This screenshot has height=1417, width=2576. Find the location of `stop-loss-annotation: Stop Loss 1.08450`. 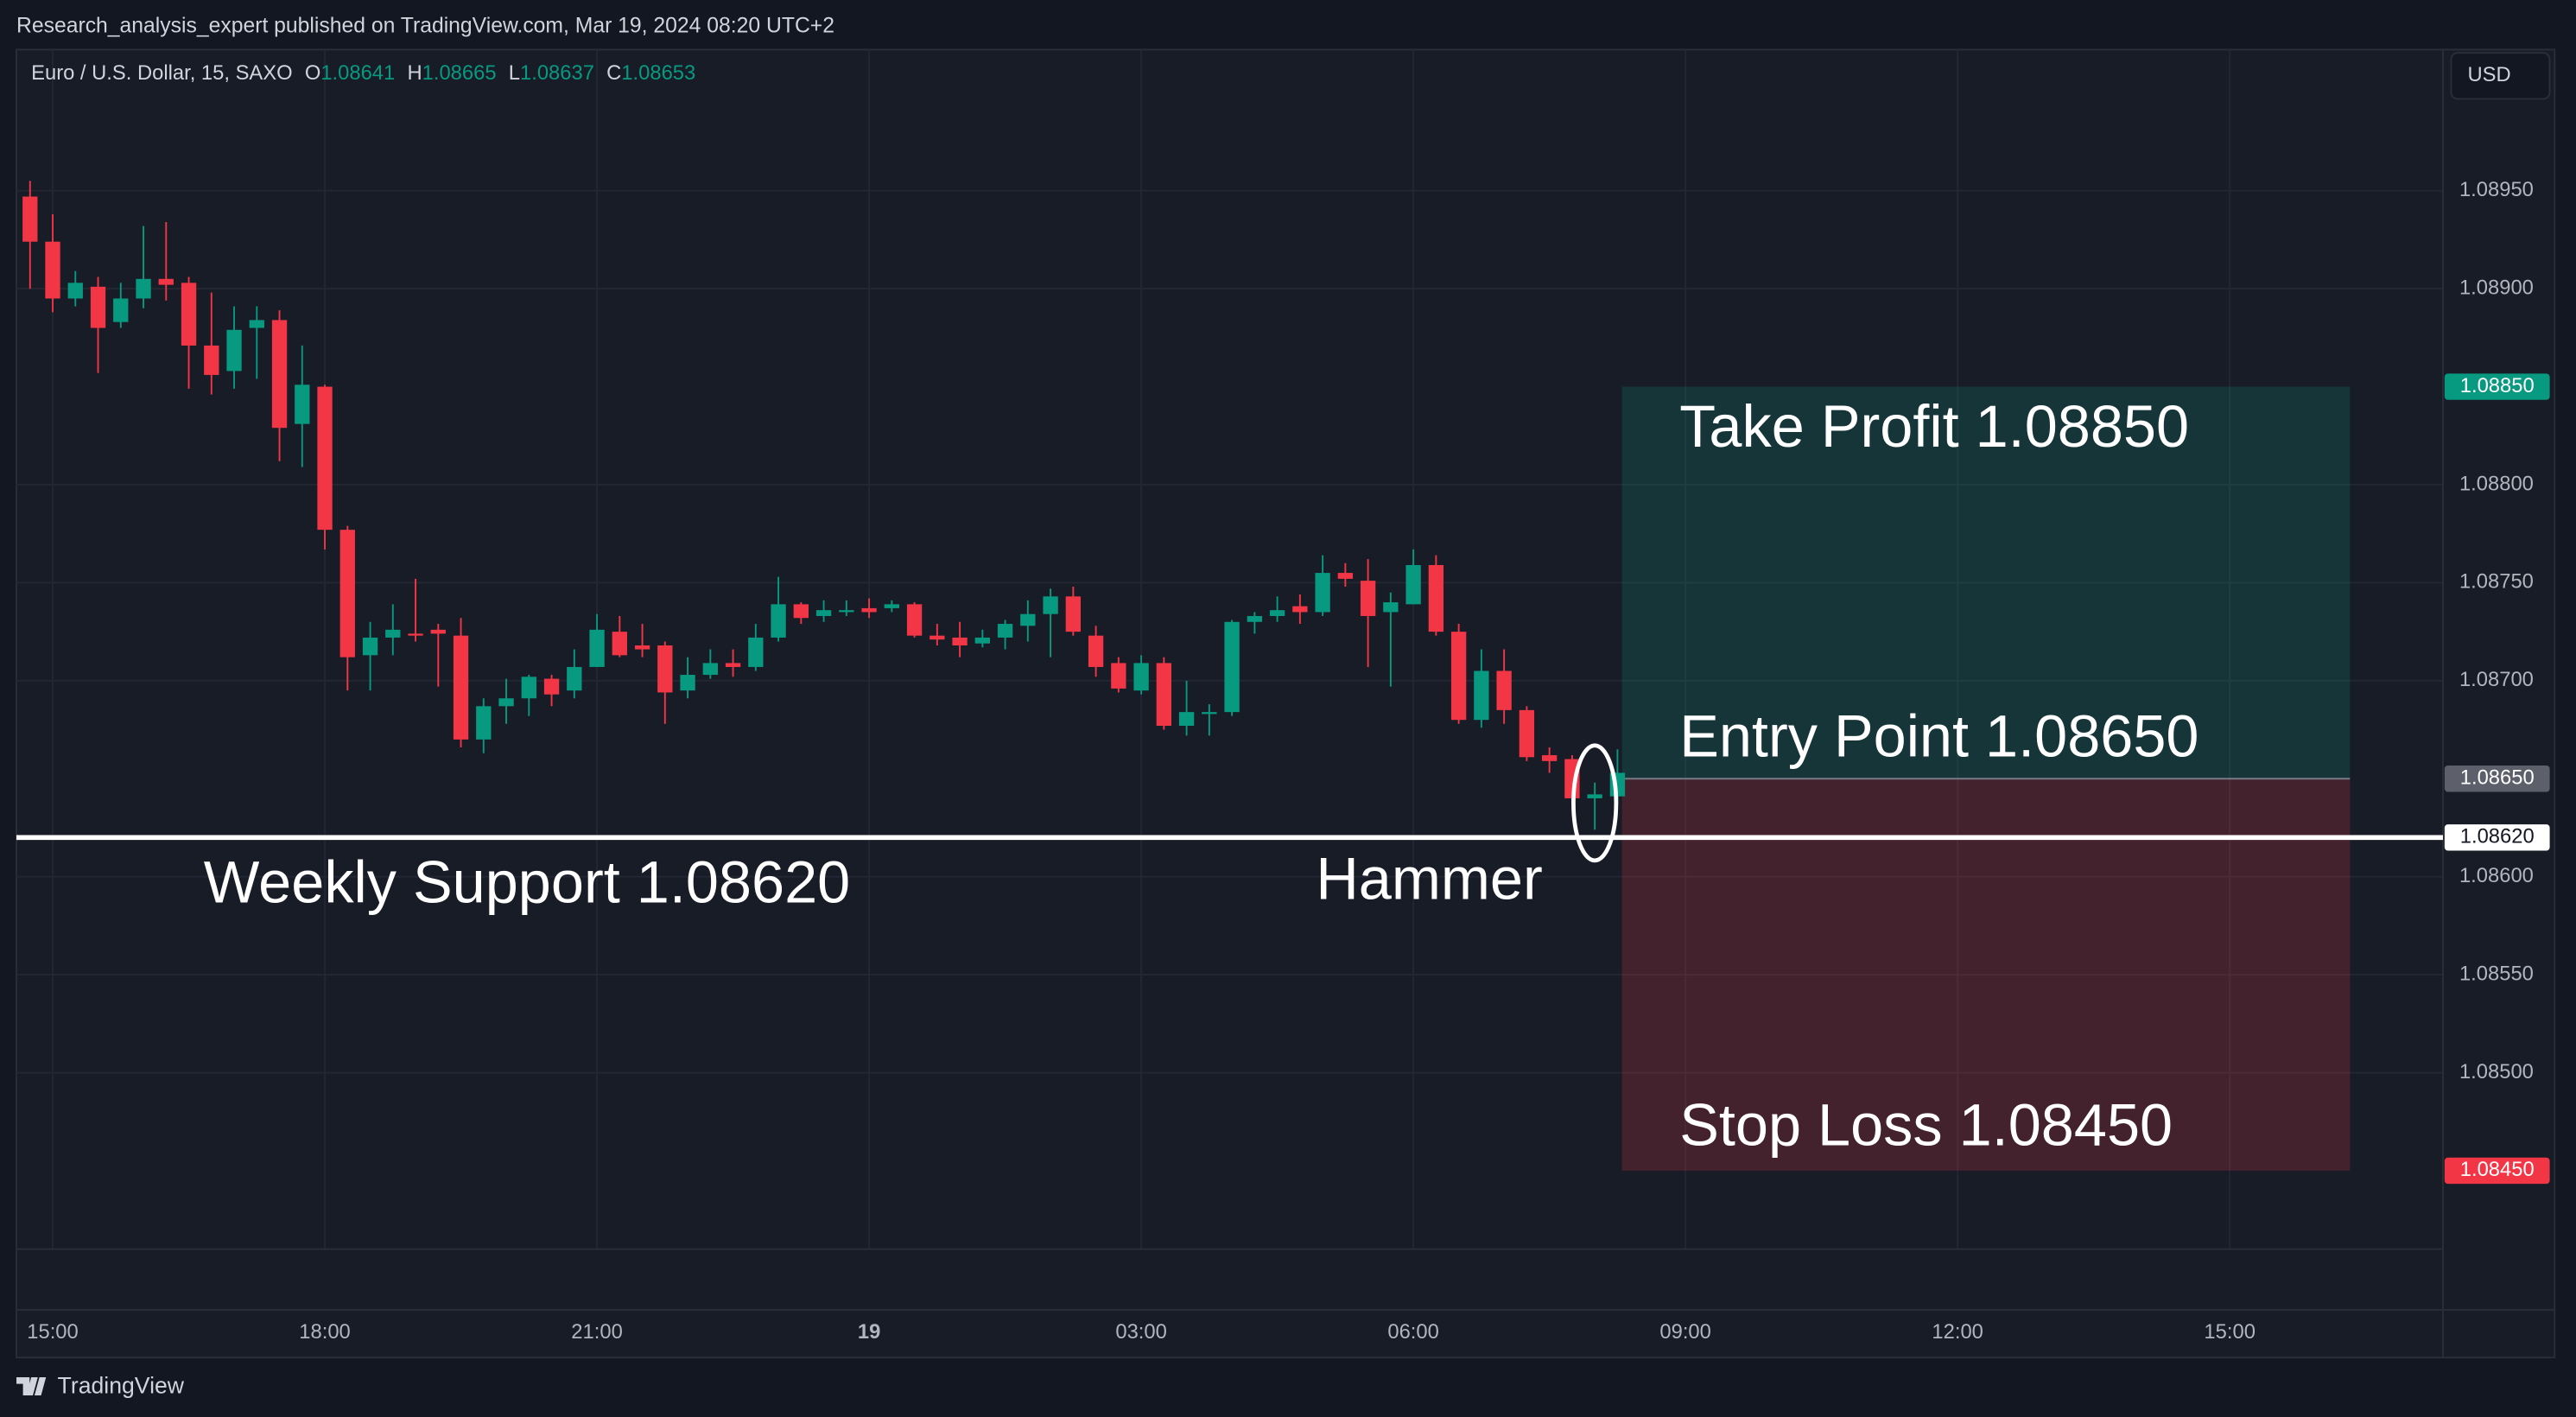

stop-loss-annotation: Stop Loss 1.08450 is located at coordinates (1926, 1124).